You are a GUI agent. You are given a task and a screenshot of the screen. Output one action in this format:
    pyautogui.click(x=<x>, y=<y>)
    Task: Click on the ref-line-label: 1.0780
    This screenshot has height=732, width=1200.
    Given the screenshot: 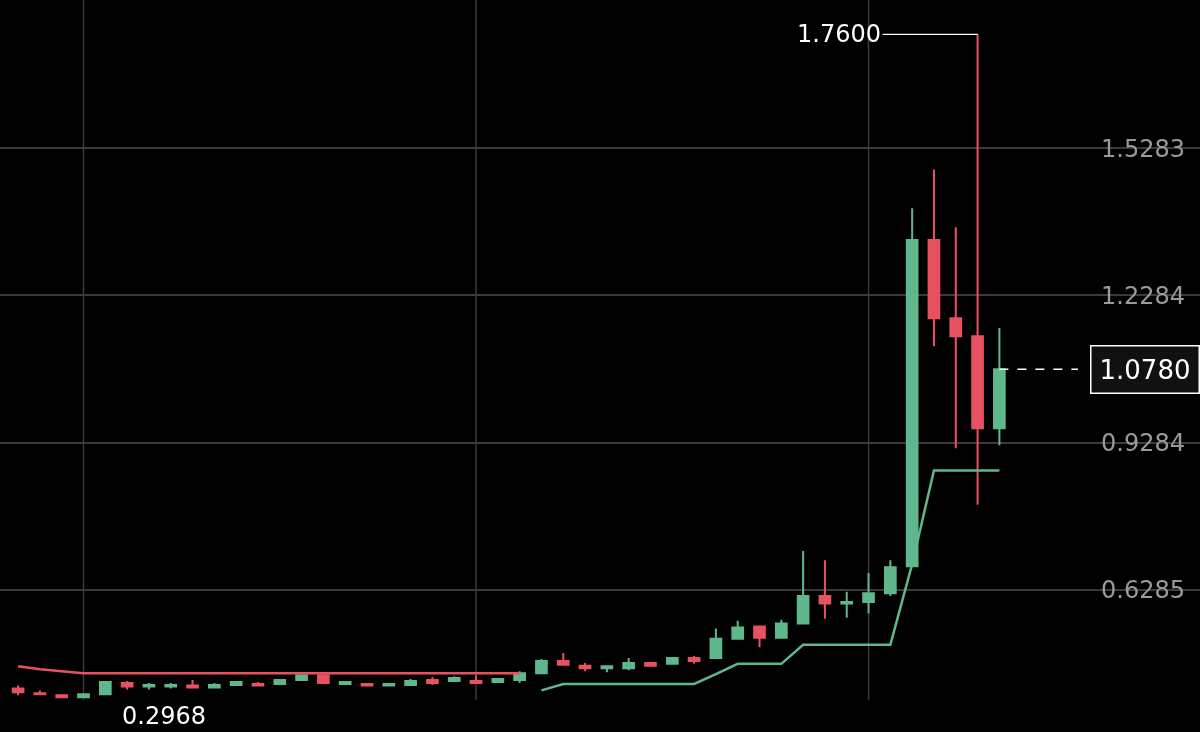 What is the action you would take?
    pyautogui.click(x=1145, y=369)
    